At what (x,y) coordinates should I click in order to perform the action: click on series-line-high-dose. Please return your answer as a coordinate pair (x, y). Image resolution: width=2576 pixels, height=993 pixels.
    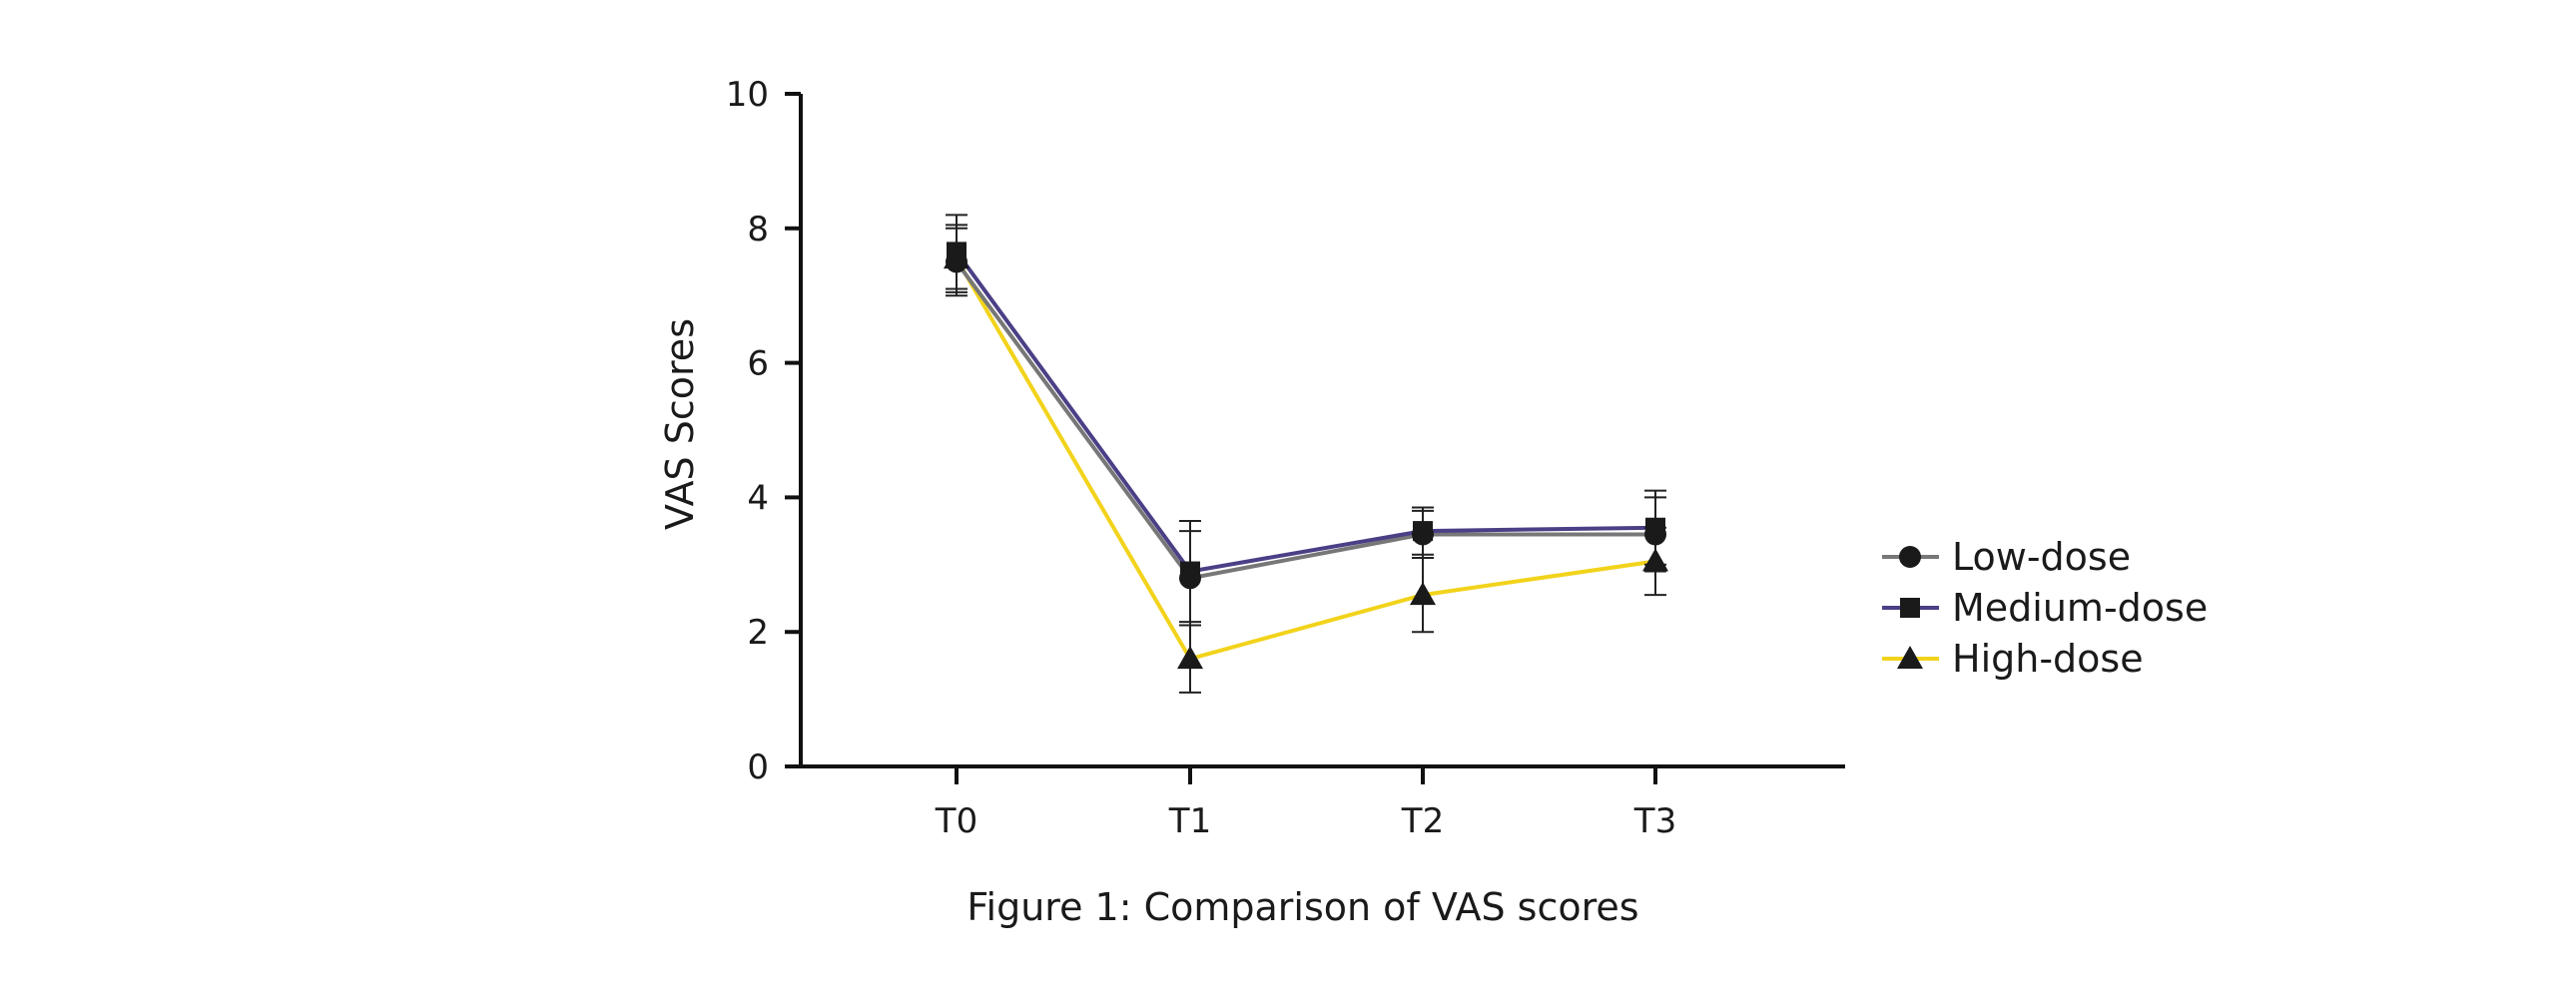
    Looking at the image, I should click on (1305, 460).